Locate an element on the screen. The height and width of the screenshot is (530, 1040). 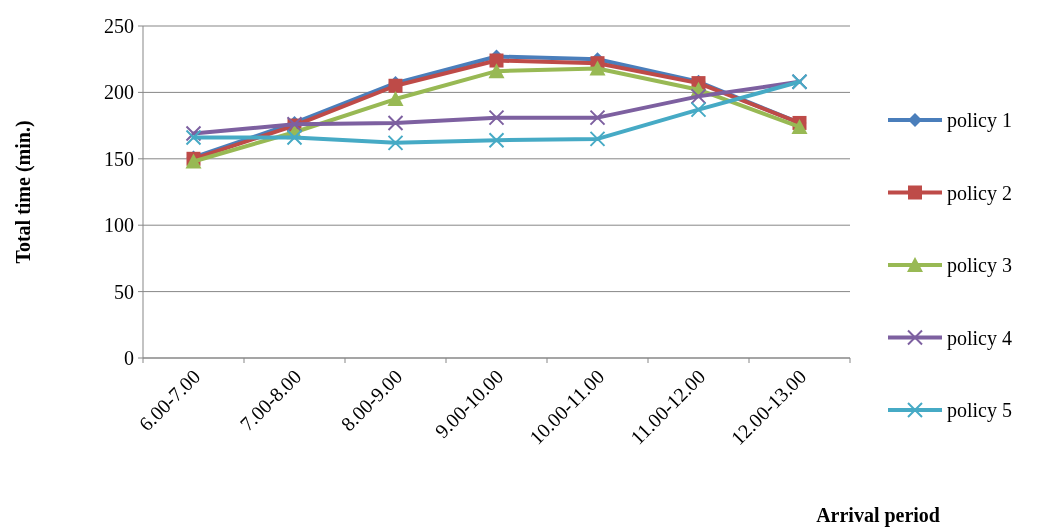
legend-label: policy 1 is located at coordinates (979, 120).